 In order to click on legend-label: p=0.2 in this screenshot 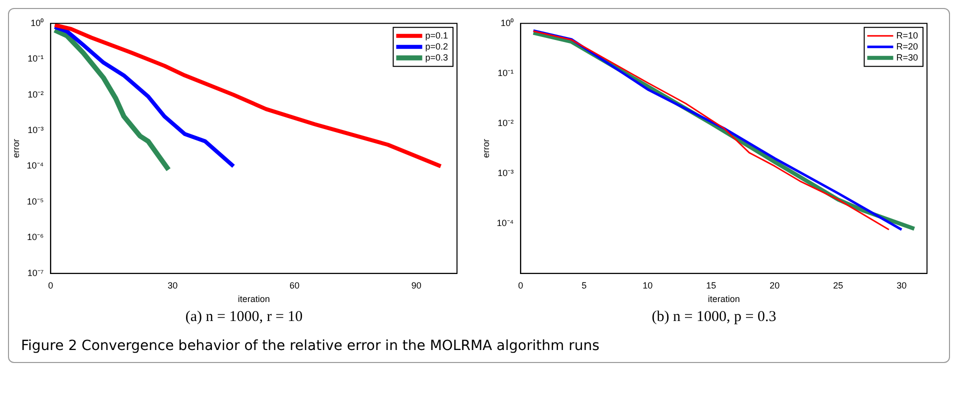, I will do `click(436, 46)`.